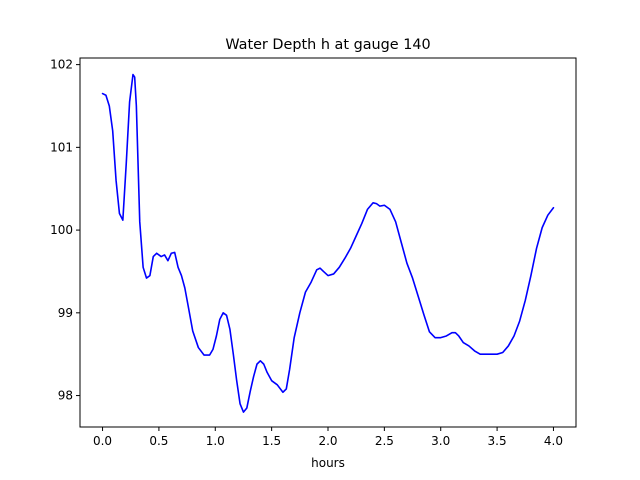  What do you see at coordinates (61, 147) in the screenshot?
I see `y-tick-label: 101` at bounding box center [61, 147].